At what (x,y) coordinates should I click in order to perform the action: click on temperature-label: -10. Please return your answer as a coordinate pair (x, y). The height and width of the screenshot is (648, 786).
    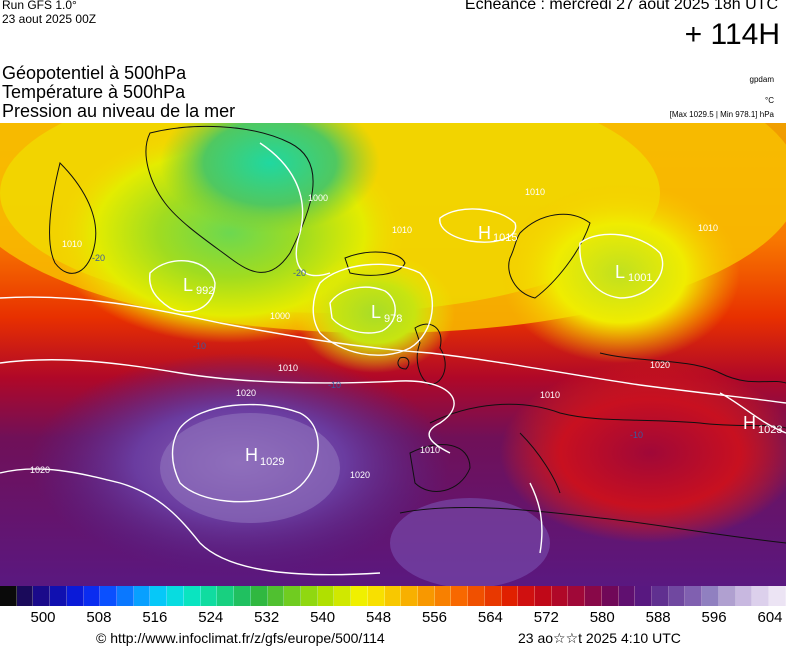
    Looking at the image, I should click on (199, 346).